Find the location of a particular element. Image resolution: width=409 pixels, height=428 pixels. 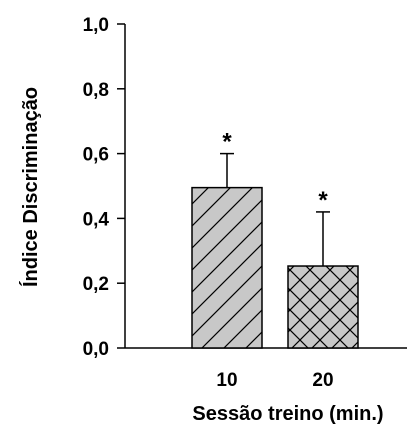

y-tick-label: 1,0 is located at coordinates (96, 25).